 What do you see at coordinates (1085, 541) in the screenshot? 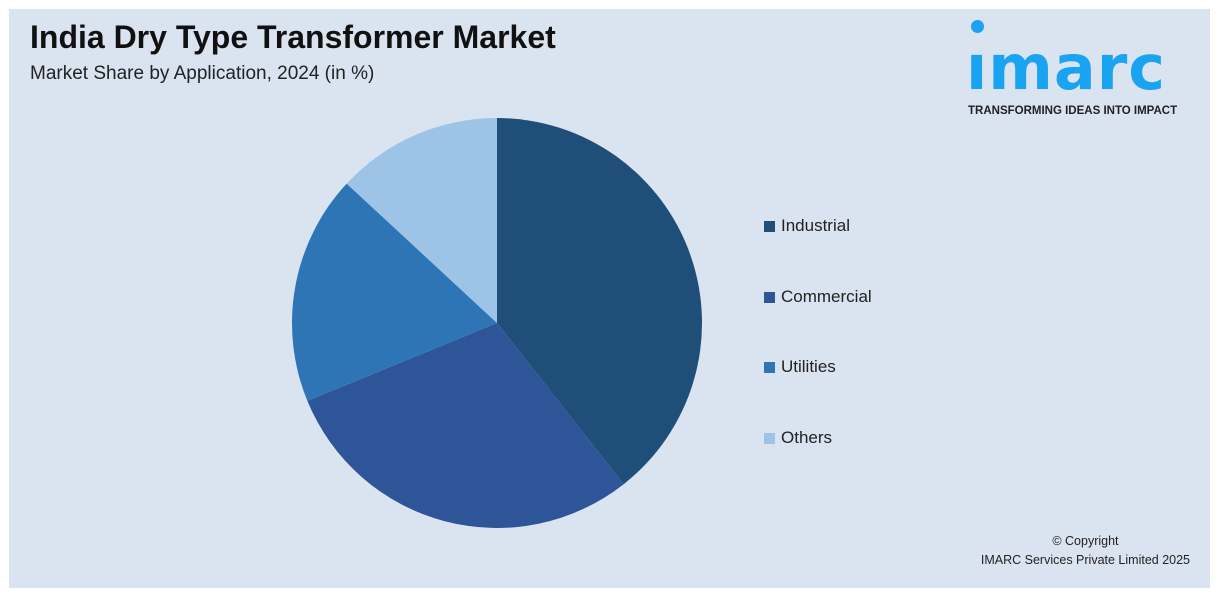
I see `copyright-line1: © Copyright` at bounding box center [1085, 541].